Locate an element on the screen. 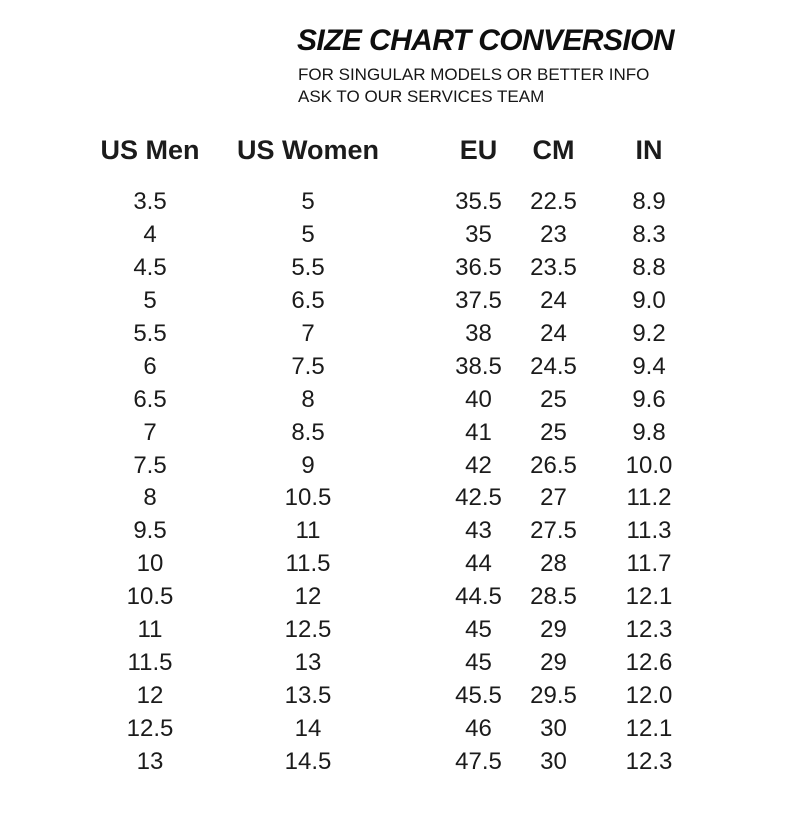 The width and height of the screenshot is (800, 824). cell-cm: 28 is located at coordinates (553, 564).